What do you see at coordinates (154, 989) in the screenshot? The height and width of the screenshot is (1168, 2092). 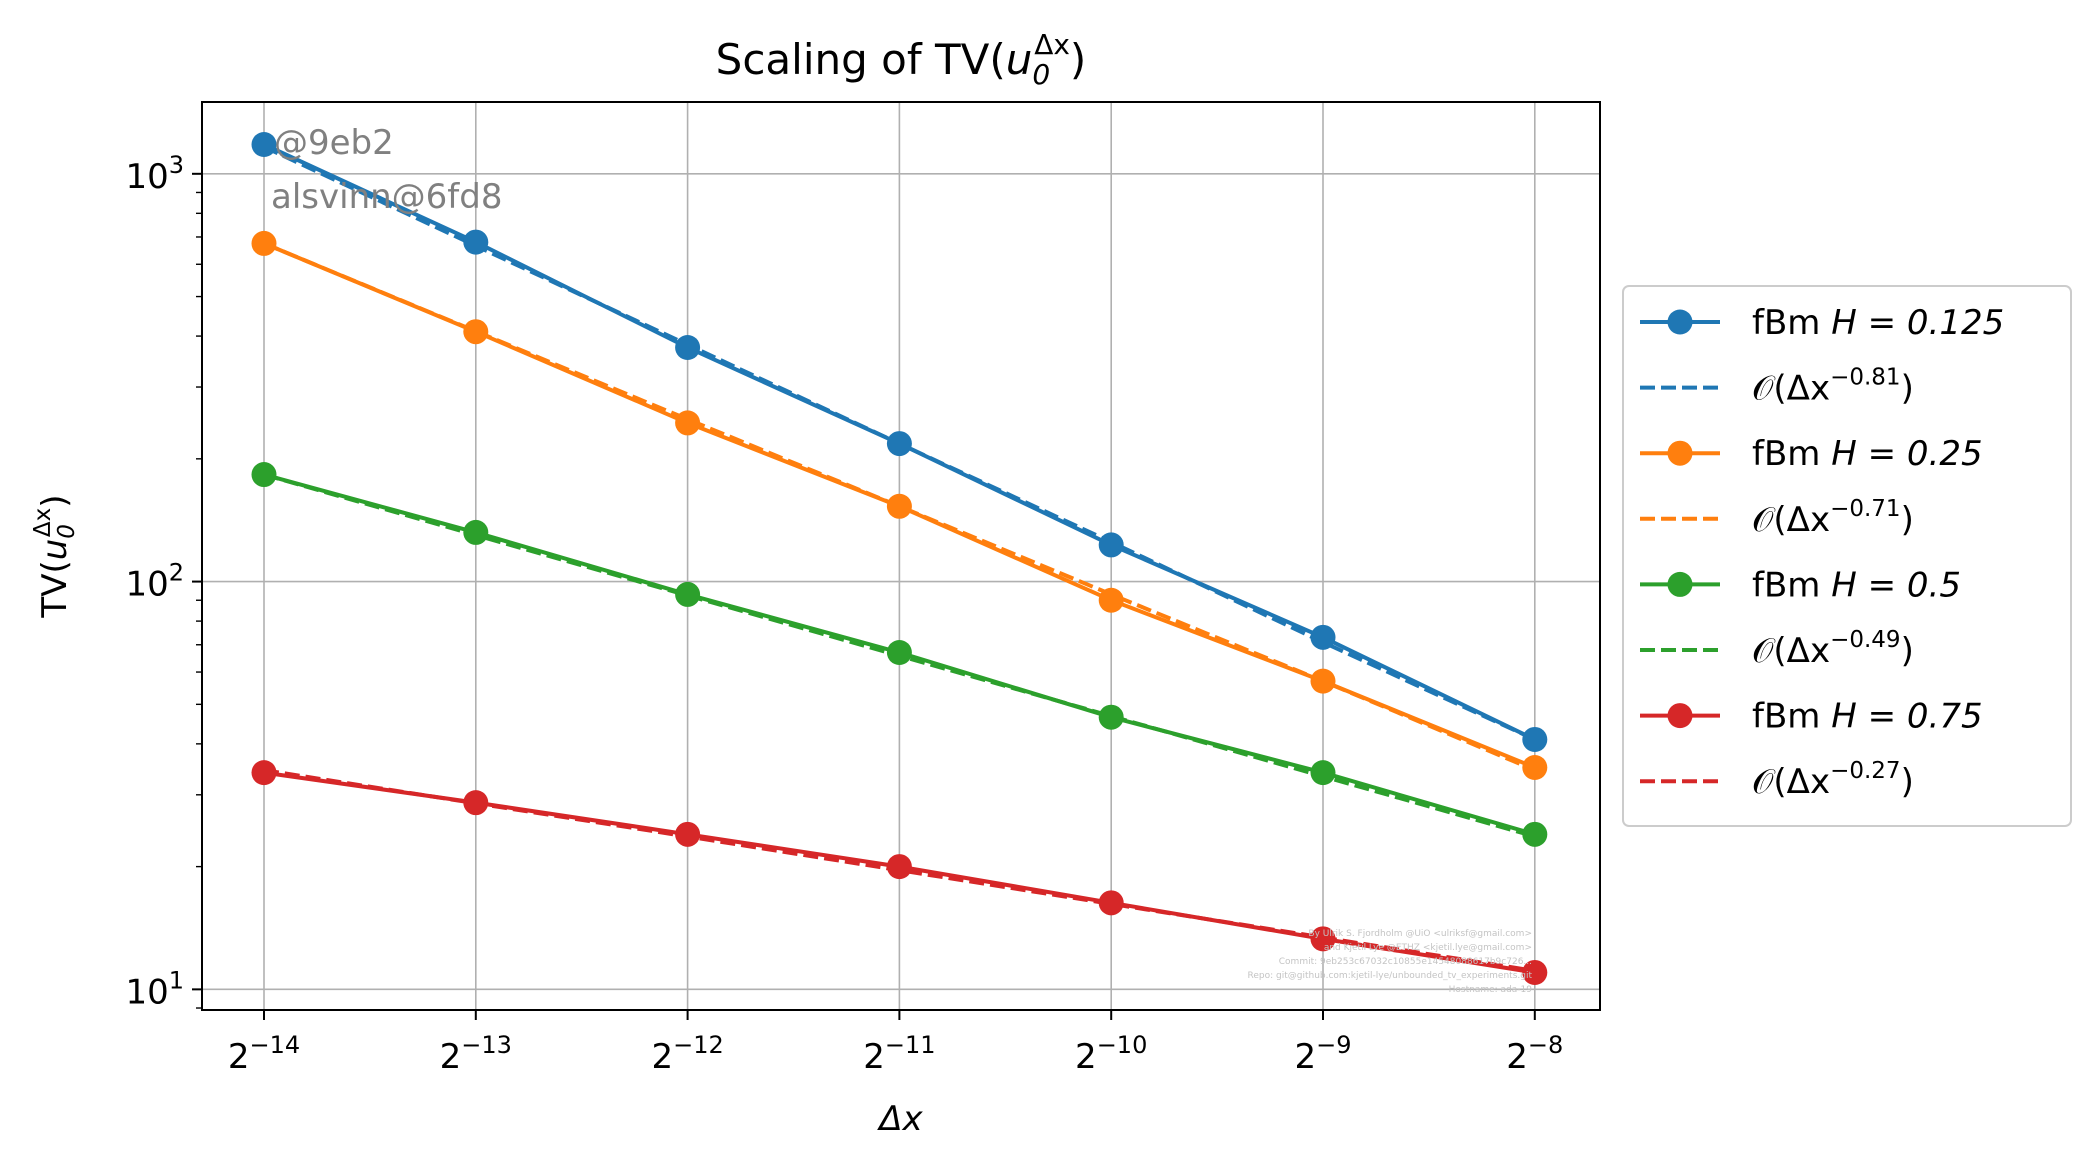 I see `y-tick-label: 10¹` at bounding box center [154, 989].